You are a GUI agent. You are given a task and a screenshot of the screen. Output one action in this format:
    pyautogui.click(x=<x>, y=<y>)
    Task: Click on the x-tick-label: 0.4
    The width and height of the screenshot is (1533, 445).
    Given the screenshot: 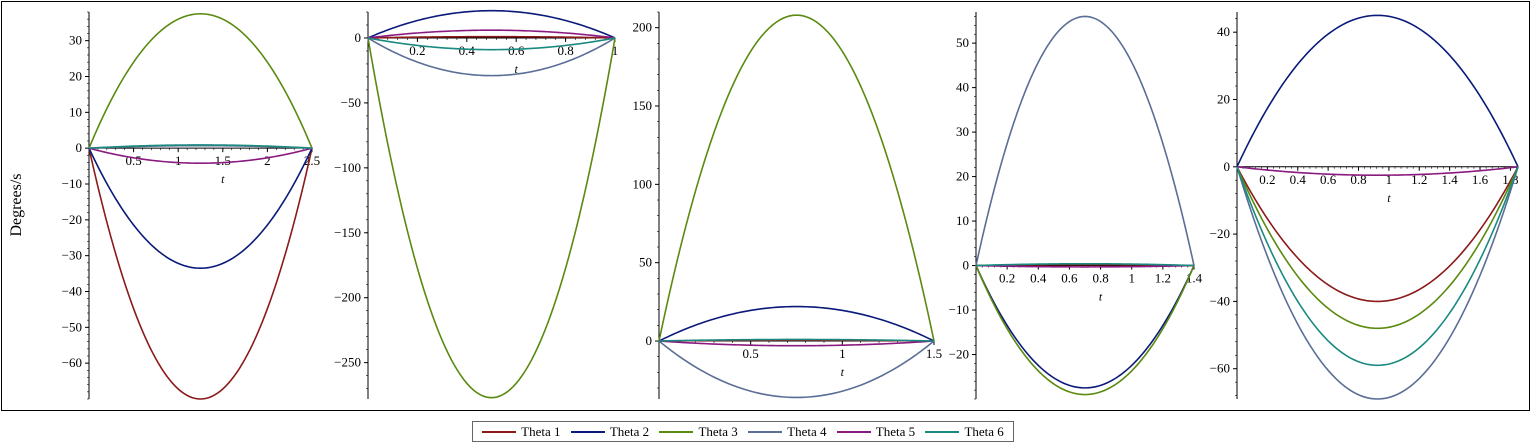 What is the action you would take?
    pyautogui.click(x=467, y=50)
    